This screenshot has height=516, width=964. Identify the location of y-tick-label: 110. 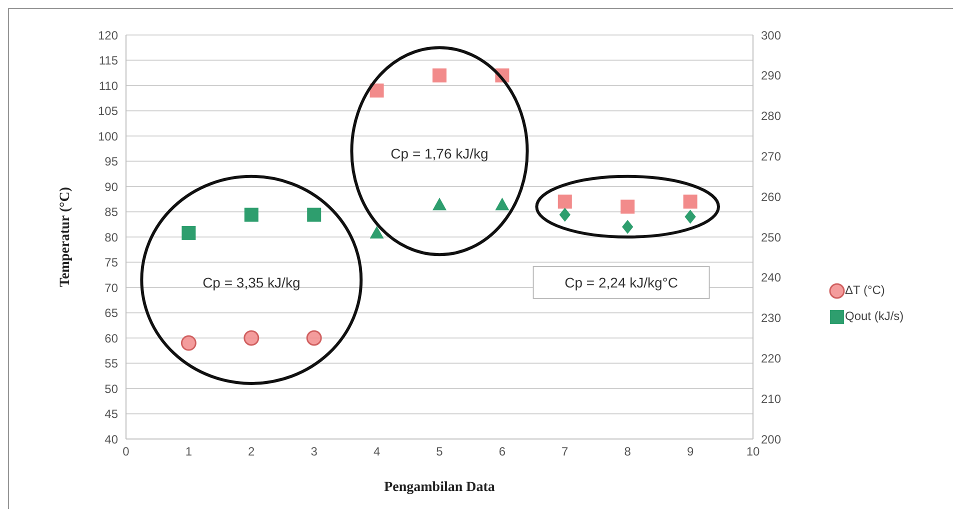
(108, 85).